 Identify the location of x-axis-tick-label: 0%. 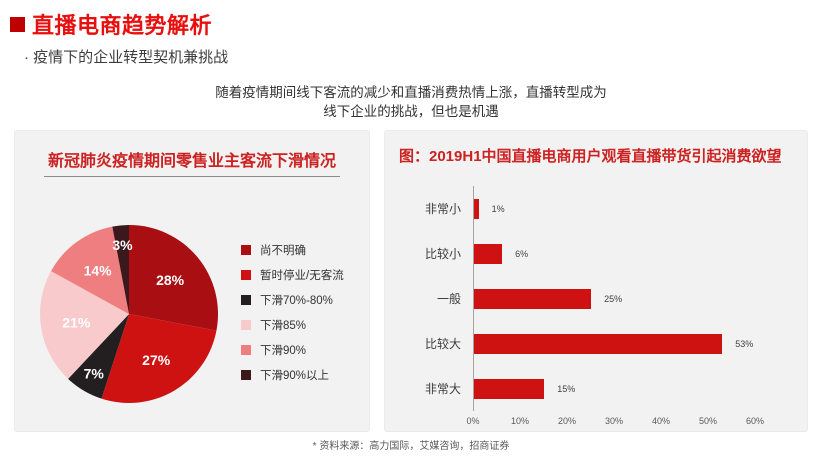
(473, 421).